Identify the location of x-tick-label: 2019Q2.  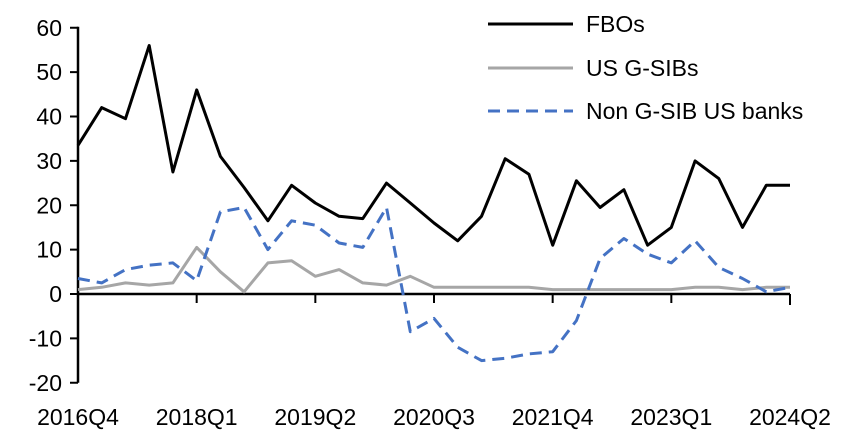
(315, 417).